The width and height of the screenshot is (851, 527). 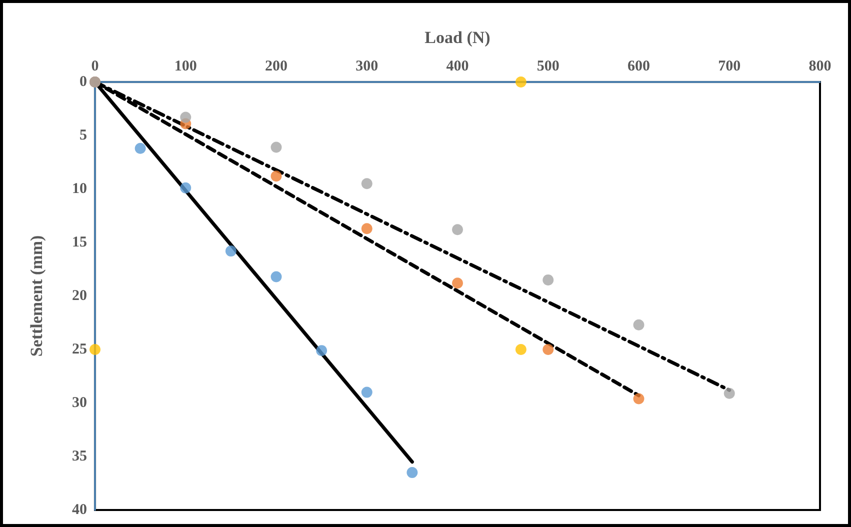 What do you see at coordinates (83, 82) in the screenshot?
I see `y-tick-label: 0` at bounding box center [83, 82].